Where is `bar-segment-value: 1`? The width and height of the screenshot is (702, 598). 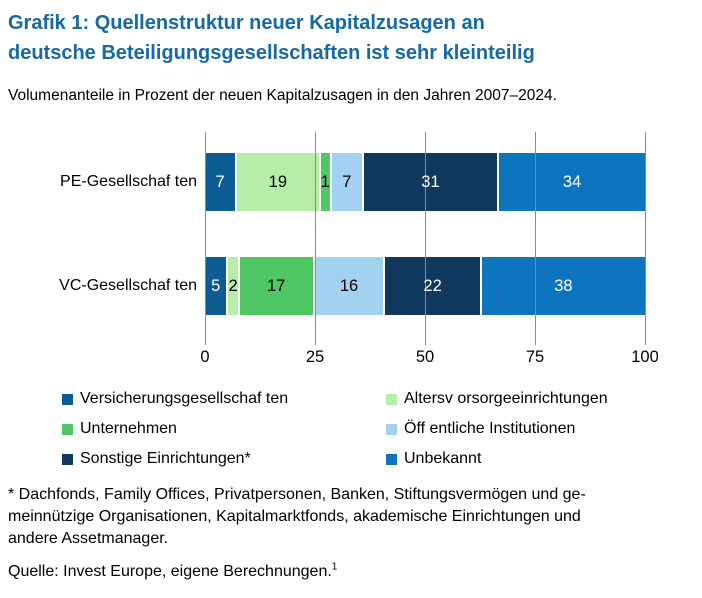
bar-segment-value: 1 is located at coordinates (325, 181).